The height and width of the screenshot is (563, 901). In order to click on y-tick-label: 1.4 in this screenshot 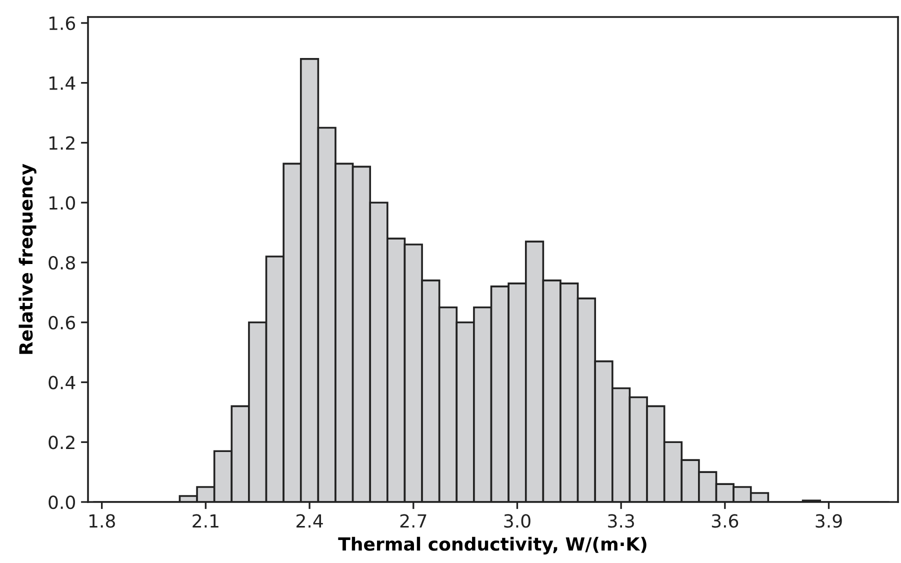, I will do `click(62, 83)`.